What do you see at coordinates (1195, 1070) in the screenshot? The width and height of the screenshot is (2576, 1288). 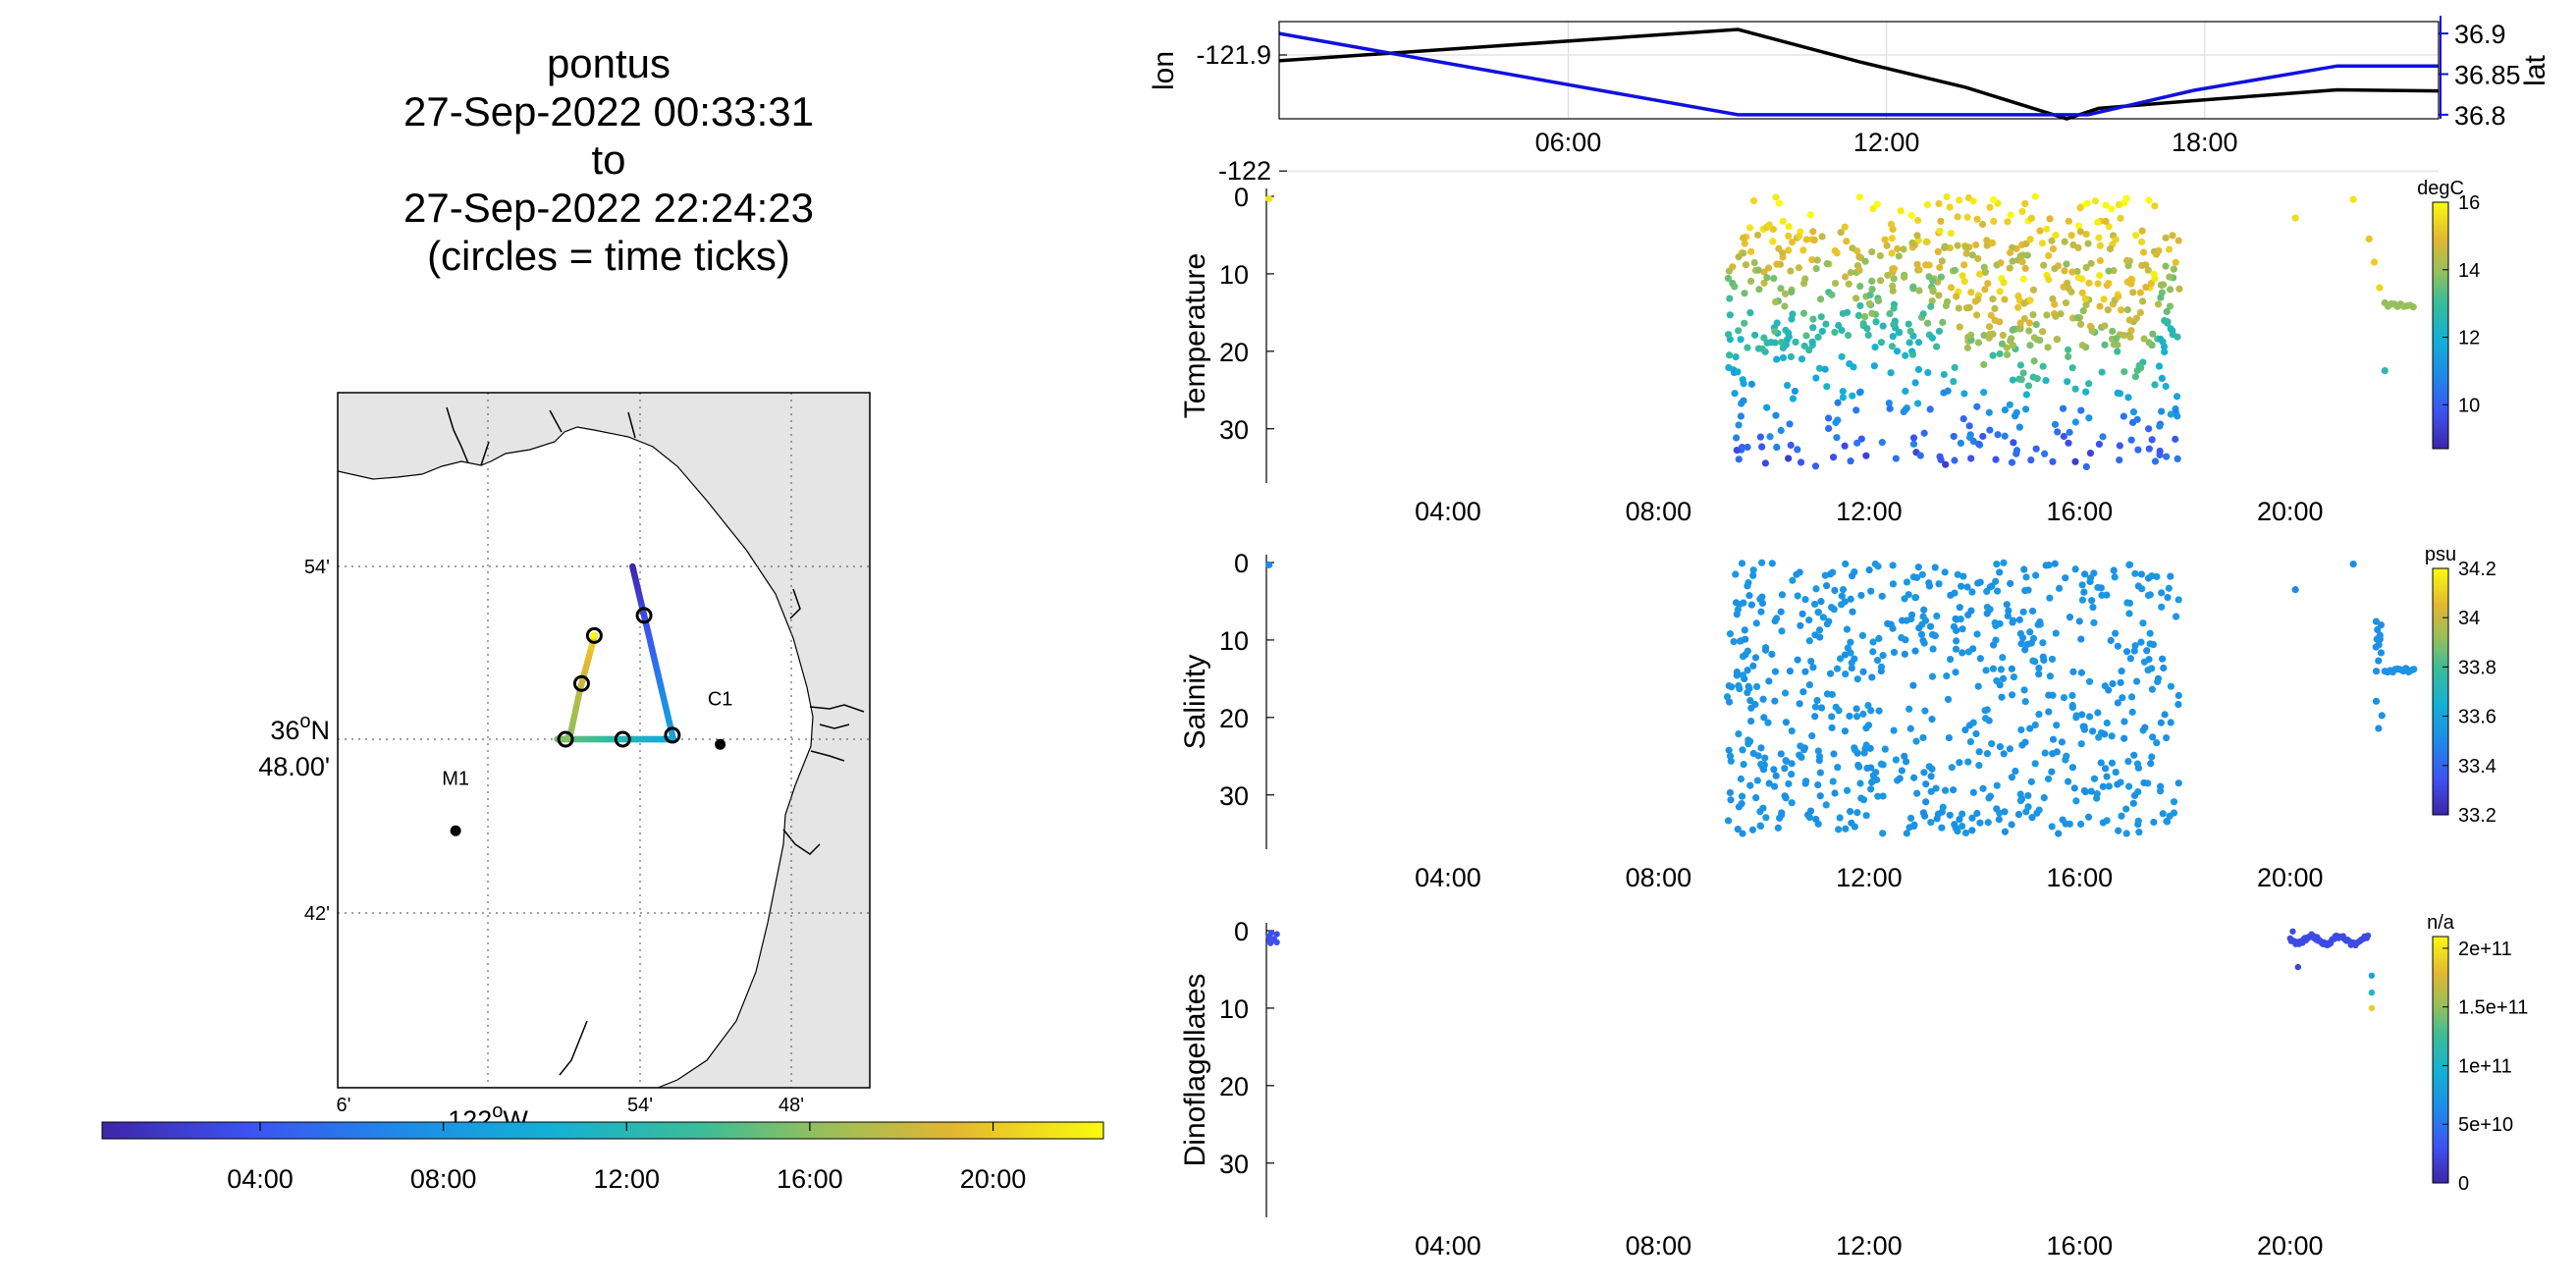 I see `dinoflagellates-ylabel: Dinoflagellates` at bounding box center [1195, 1070].